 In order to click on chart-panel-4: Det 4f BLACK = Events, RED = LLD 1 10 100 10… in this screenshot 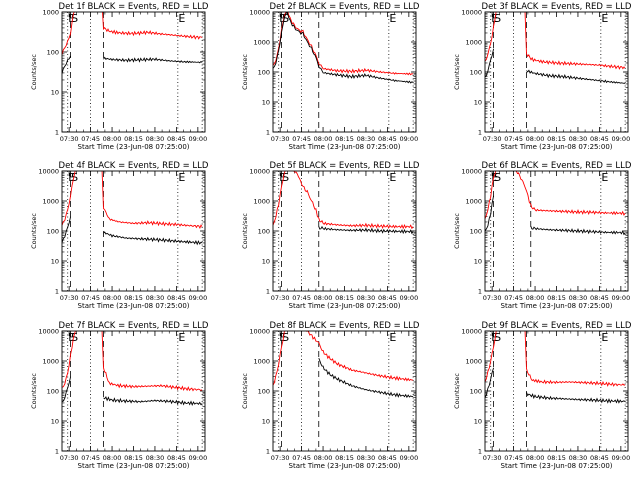, I will do `click(119, 235)`.